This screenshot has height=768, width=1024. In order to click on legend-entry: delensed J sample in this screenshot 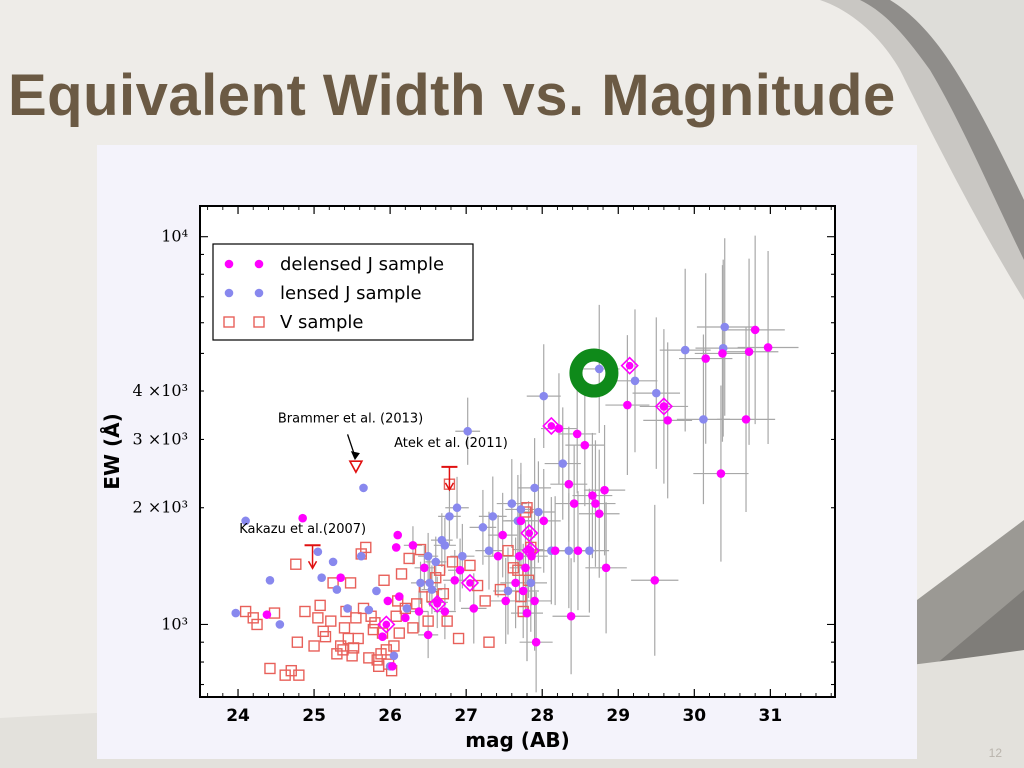, I will do `click(362, 264)`.